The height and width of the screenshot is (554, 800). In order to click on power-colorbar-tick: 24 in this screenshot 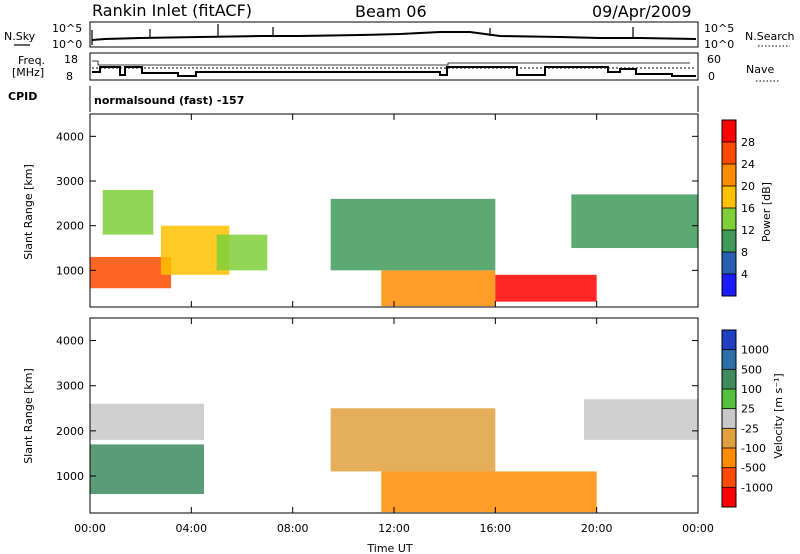, I will do `click(748, 164)`.